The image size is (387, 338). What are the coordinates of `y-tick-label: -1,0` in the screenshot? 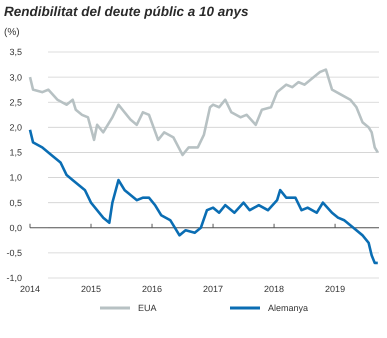 It's located at (14, 278).